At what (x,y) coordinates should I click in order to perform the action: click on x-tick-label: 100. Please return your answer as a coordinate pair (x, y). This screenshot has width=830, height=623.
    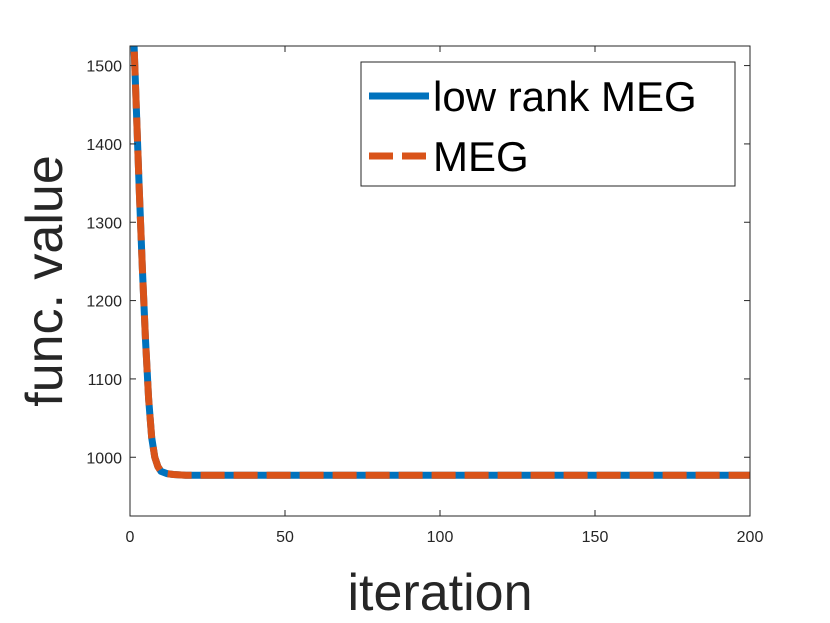
    Looking at the image, I should click on (440, 537).